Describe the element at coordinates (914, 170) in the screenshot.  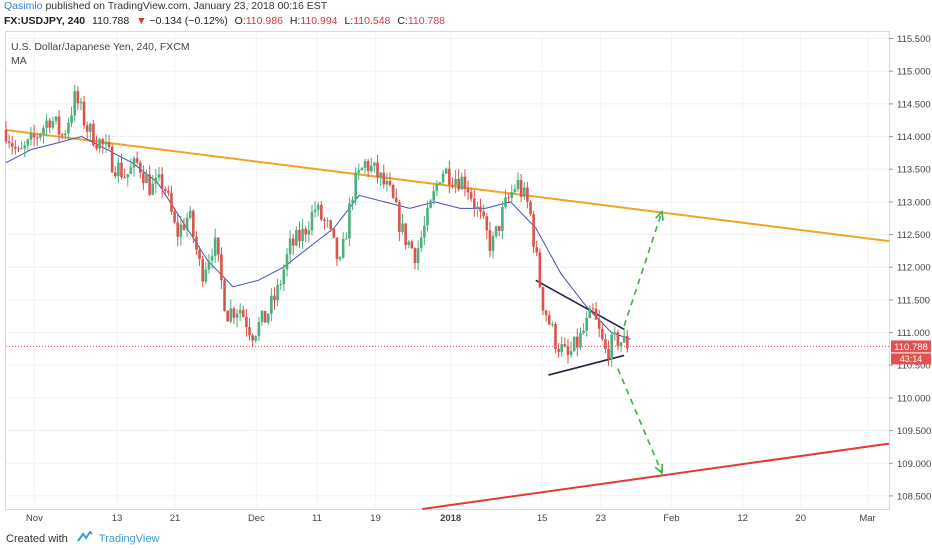
I see `y-tick-label: 113.500` at that location.